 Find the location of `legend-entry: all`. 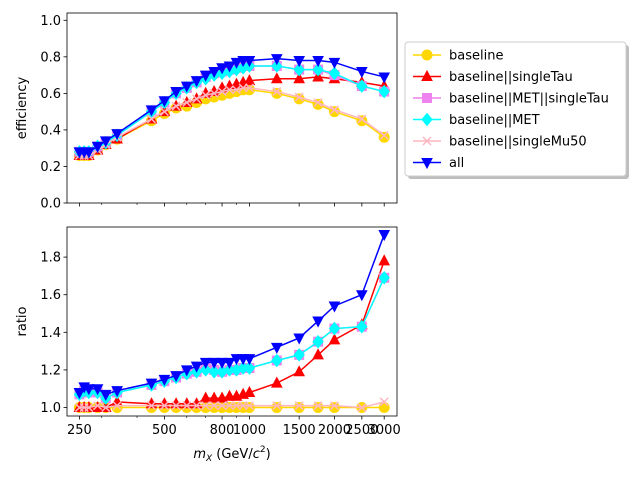

legend-entry: all is located at coordinates (438, 163).